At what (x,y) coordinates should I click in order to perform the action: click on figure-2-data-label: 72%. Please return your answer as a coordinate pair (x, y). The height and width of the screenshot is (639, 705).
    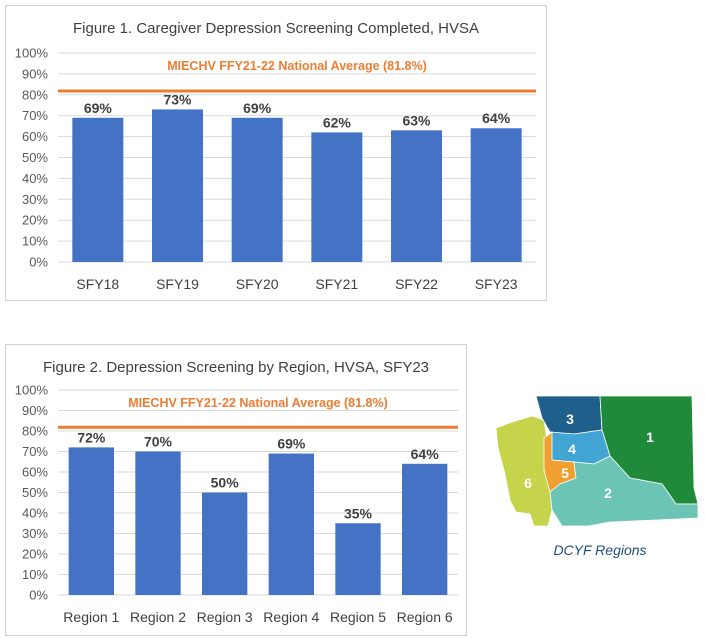
    Looking at the image, I should click on (91, 437).